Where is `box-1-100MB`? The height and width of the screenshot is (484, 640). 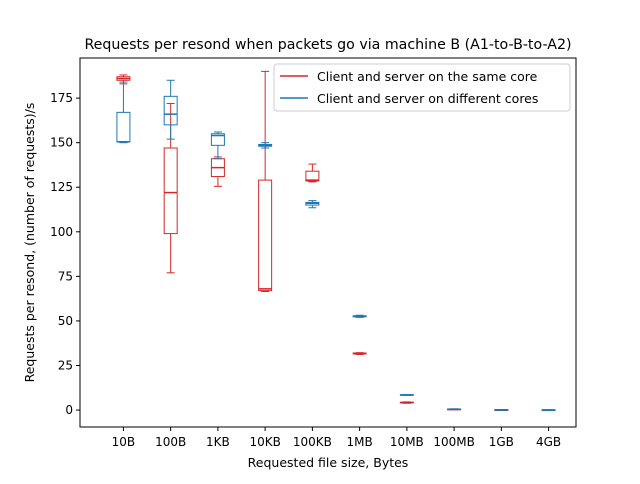
box-1-100MB is located at coordinates (454, 409).